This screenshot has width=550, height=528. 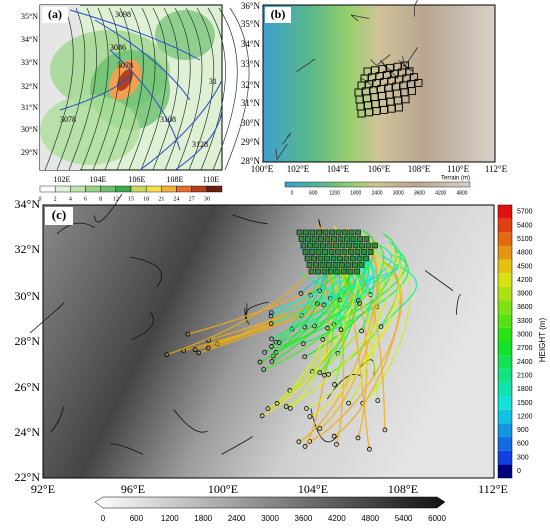 I want to click on lat-tick-label: 34°N, so click(x=29, y=39).